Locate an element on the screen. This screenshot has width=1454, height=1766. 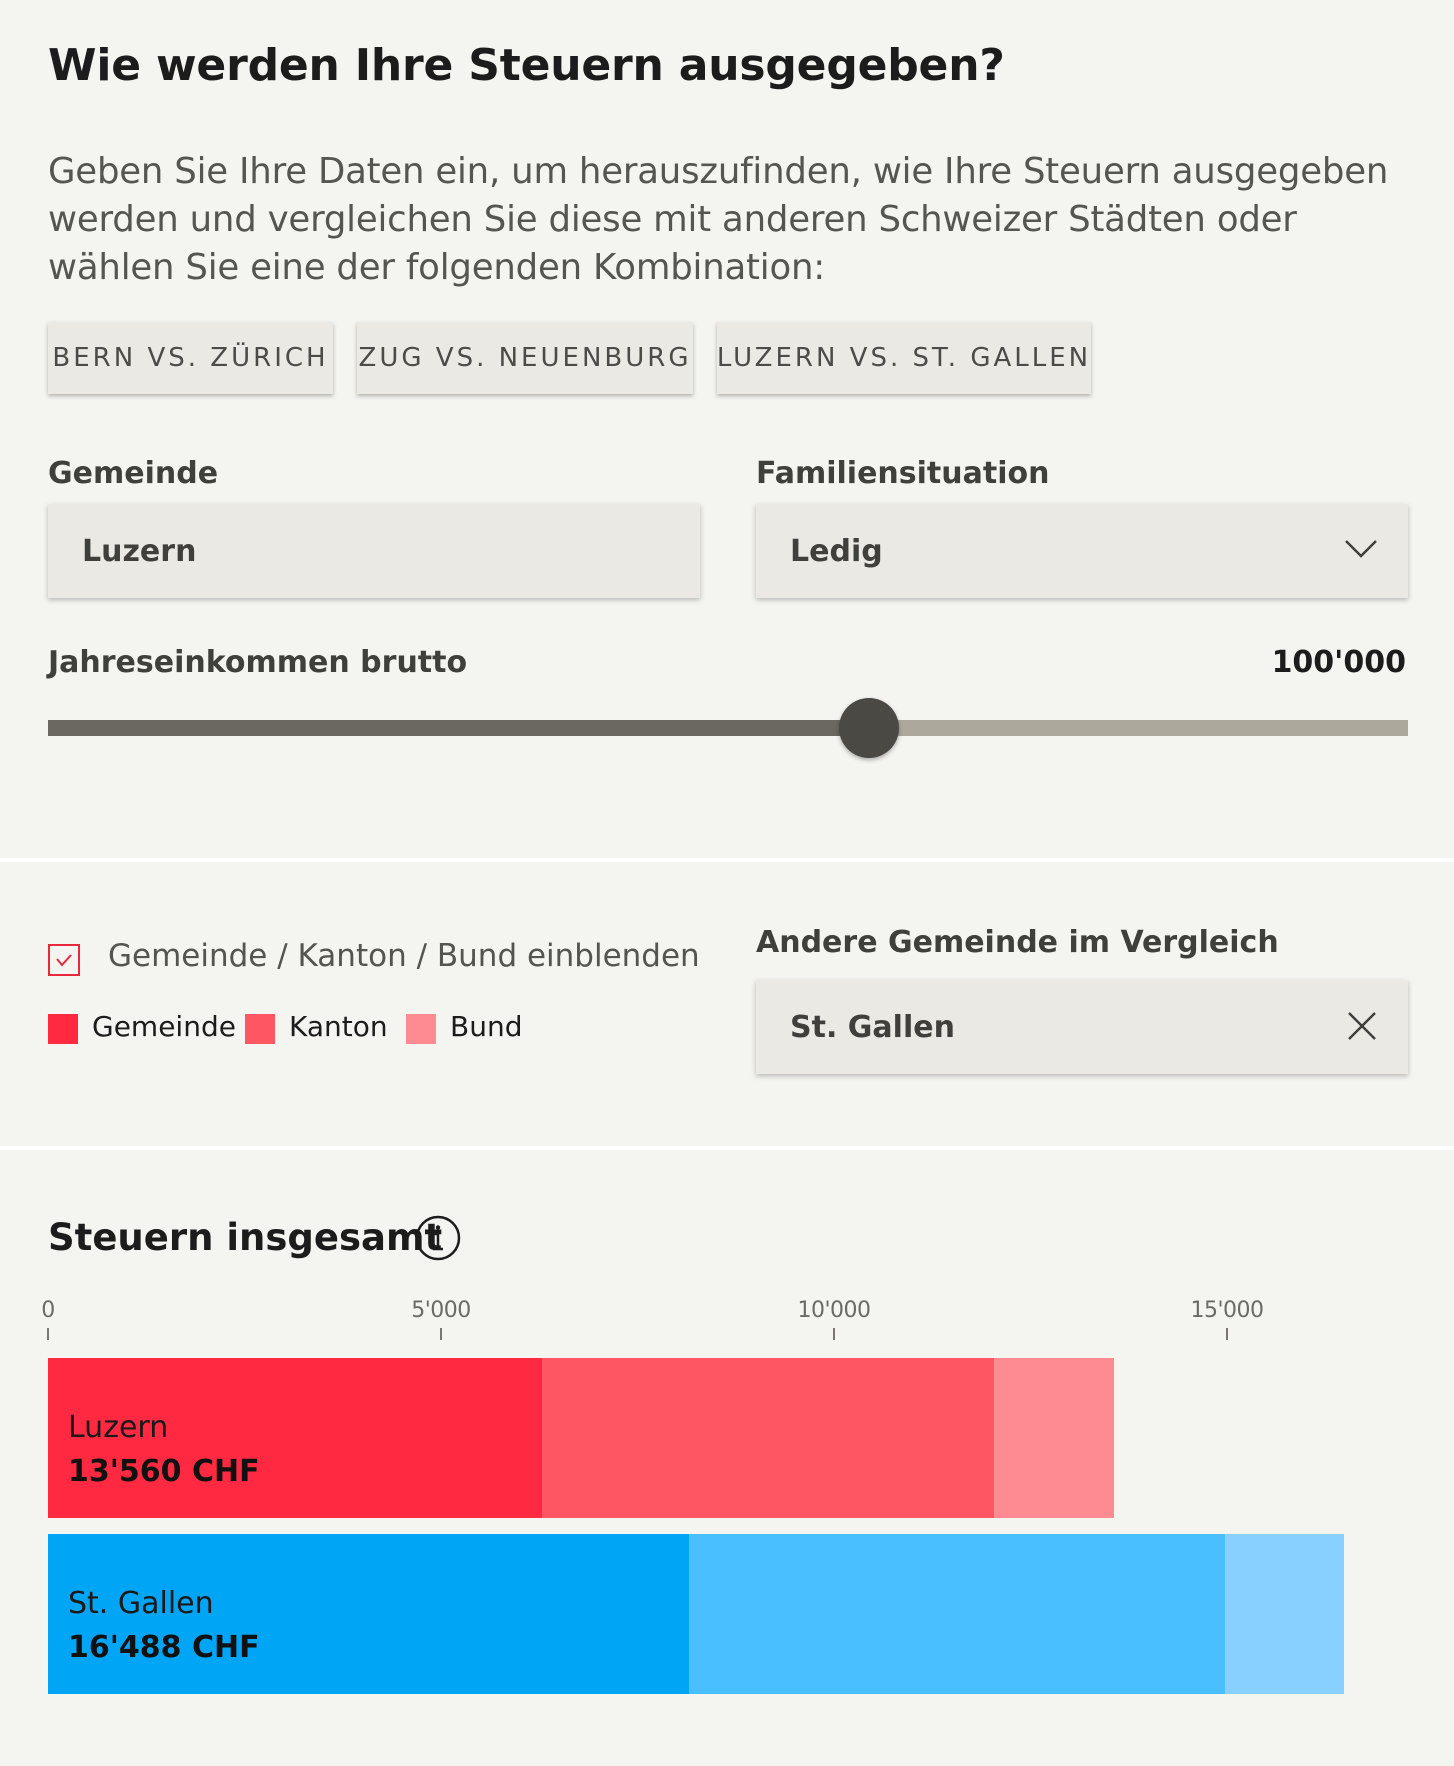
familiensituation-select: Ledig is located at coordinates (1082, 551).